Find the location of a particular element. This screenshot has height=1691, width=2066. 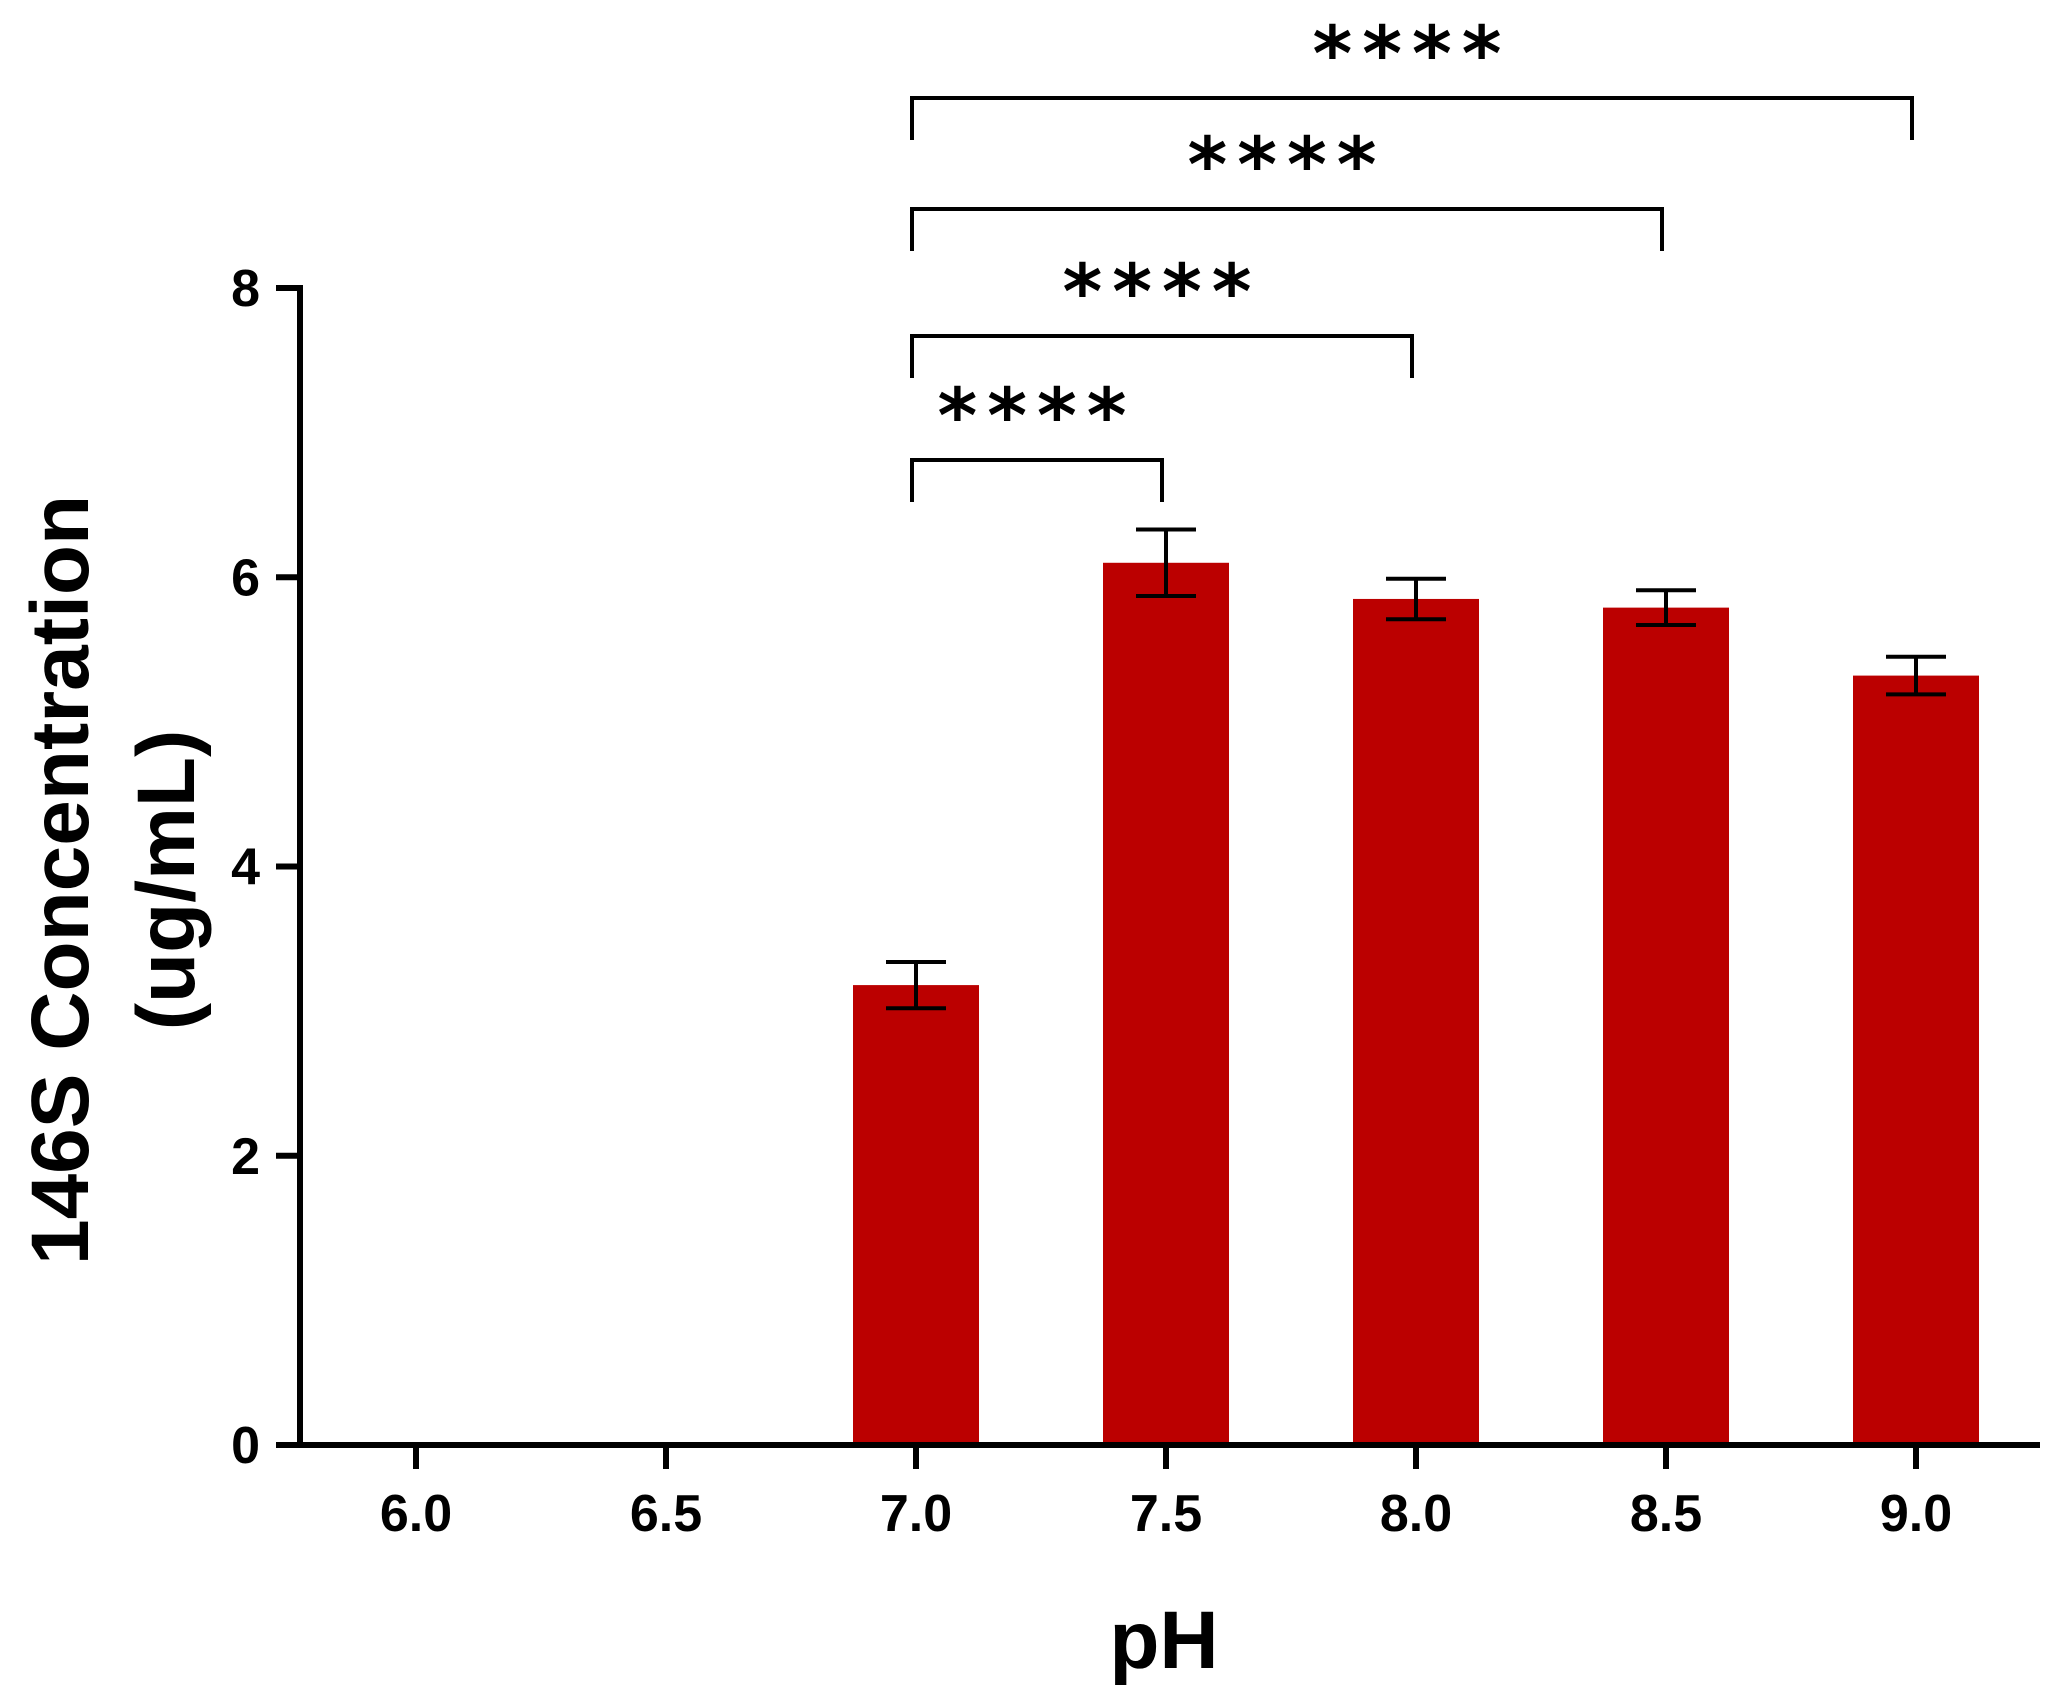

significance-layer: **** **** **** **** is located at coordinates (1412, 255).